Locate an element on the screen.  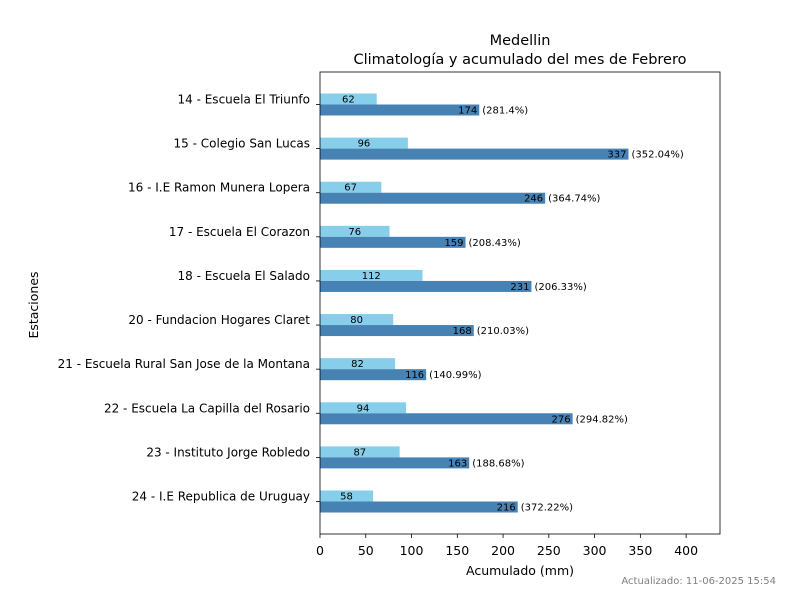
data-label-percent: (206.33%) is located at coordinates (560, 287).